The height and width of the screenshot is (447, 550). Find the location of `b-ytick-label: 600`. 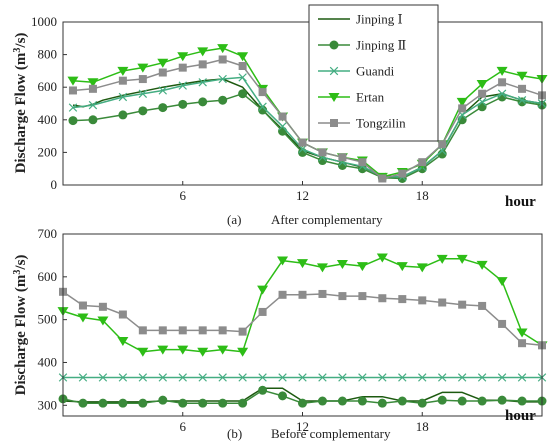

b-ytick-label: 600 is located at coordinates (48, 276).